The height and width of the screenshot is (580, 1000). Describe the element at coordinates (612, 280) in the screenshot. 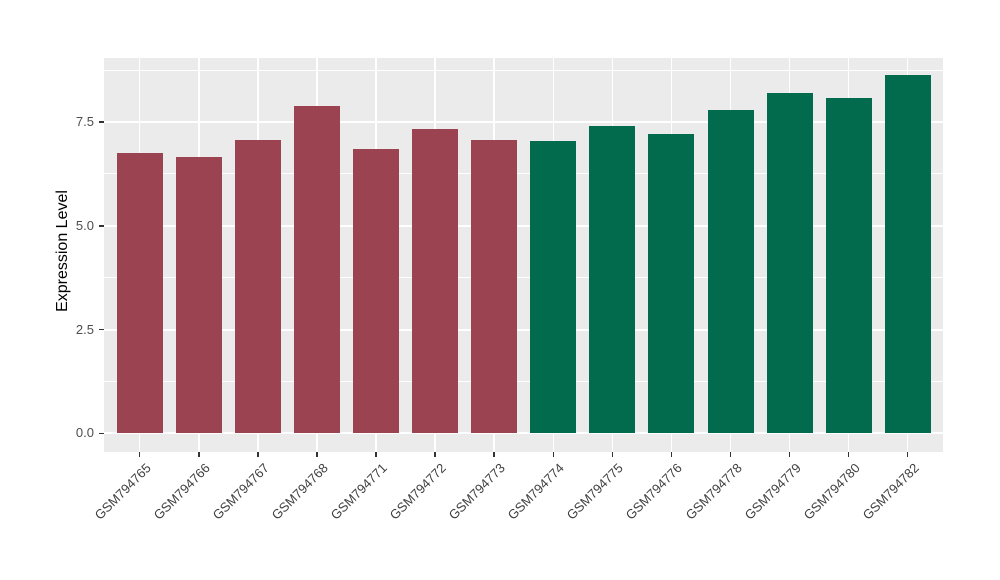

I see `bar-GSM794775` at that location.